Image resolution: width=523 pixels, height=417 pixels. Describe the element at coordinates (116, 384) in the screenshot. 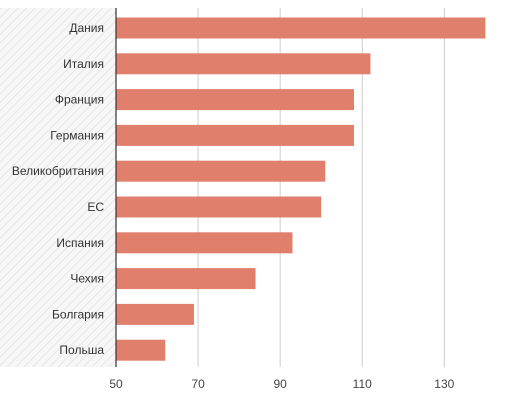

I see `x-tick-label: 50` at that location.